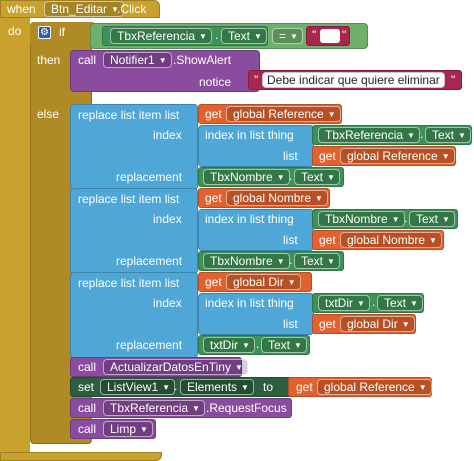 The image size is (474, 461). I want to click on event-component-dropdown: Btn_Editar ▼, so click(84, 9).